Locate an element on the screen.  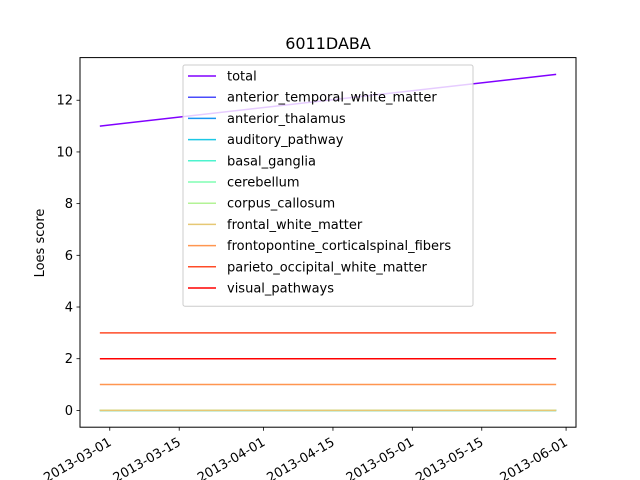
legend-label: corpus_callosum is located at coordinates (281, 204).